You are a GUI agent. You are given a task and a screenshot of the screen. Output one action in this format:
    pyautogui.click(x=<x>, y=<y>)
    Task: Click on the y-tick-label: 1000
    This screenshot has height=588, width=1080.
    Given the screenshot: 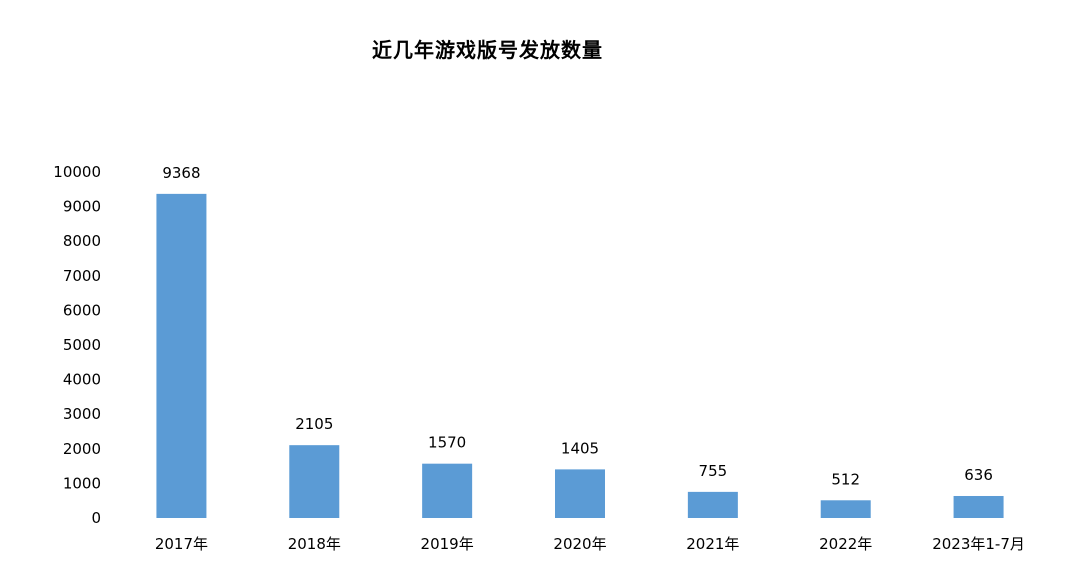 What is the action you would take?
    pyautogui.click(x=82, y=483)
    